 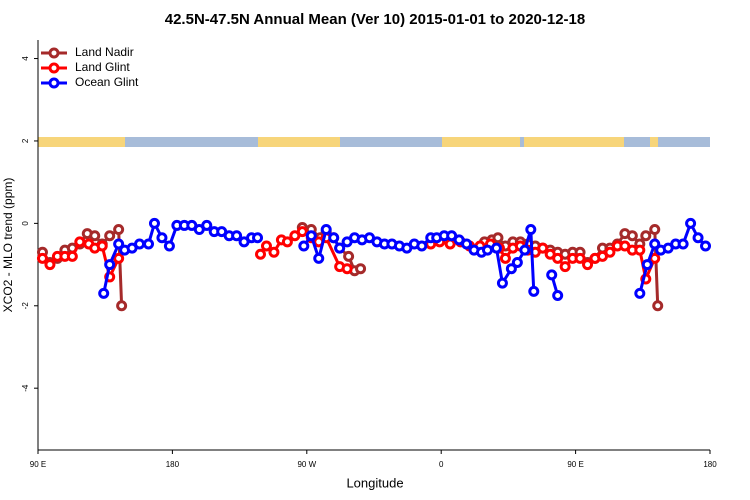 I want to click on series, so click(x=405, y=259).